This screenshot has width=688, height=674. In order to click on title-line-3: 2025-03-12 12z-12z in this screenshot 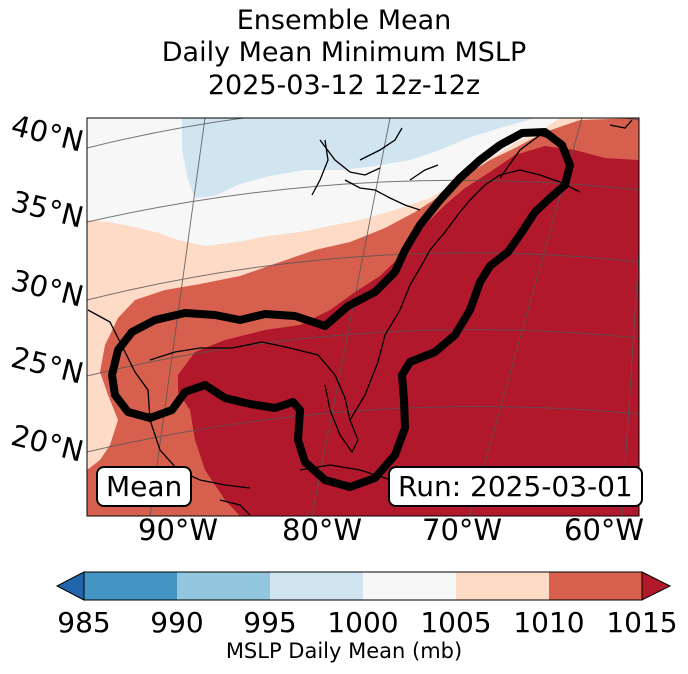, I will do `click(344, 85)`.